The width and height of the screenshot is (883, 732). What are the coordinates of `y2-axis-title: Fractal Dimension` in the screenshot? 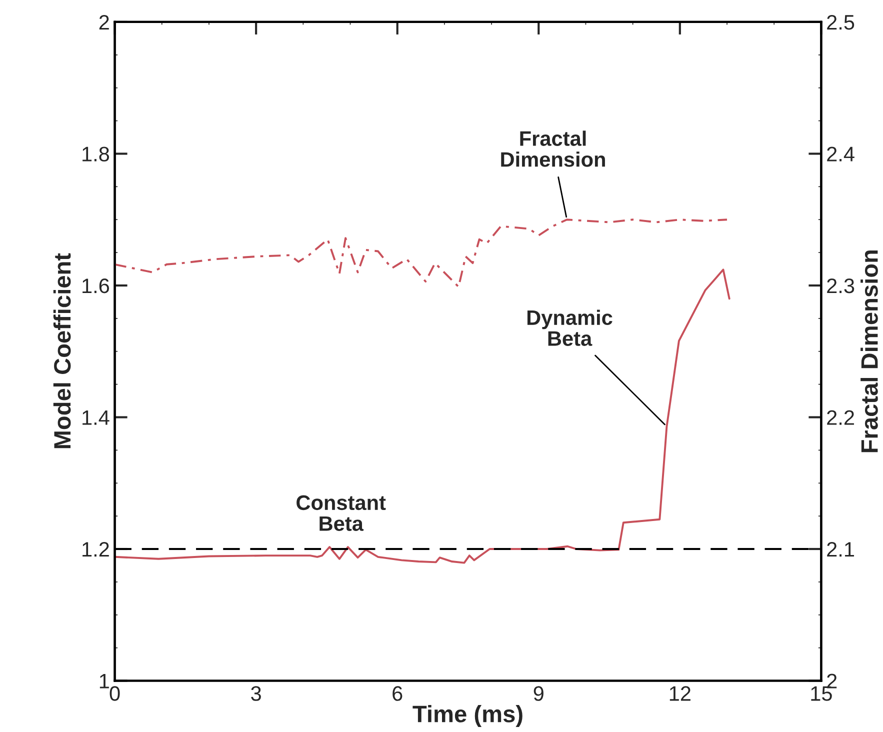 It's located at (869, 351).